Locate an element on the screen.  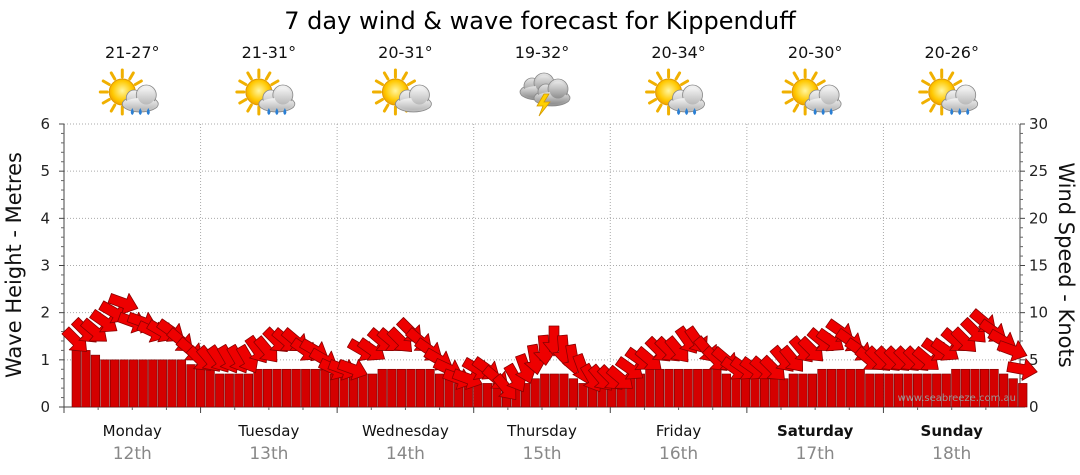
left-tick-label: 3 is located at coordinates (45, 266).